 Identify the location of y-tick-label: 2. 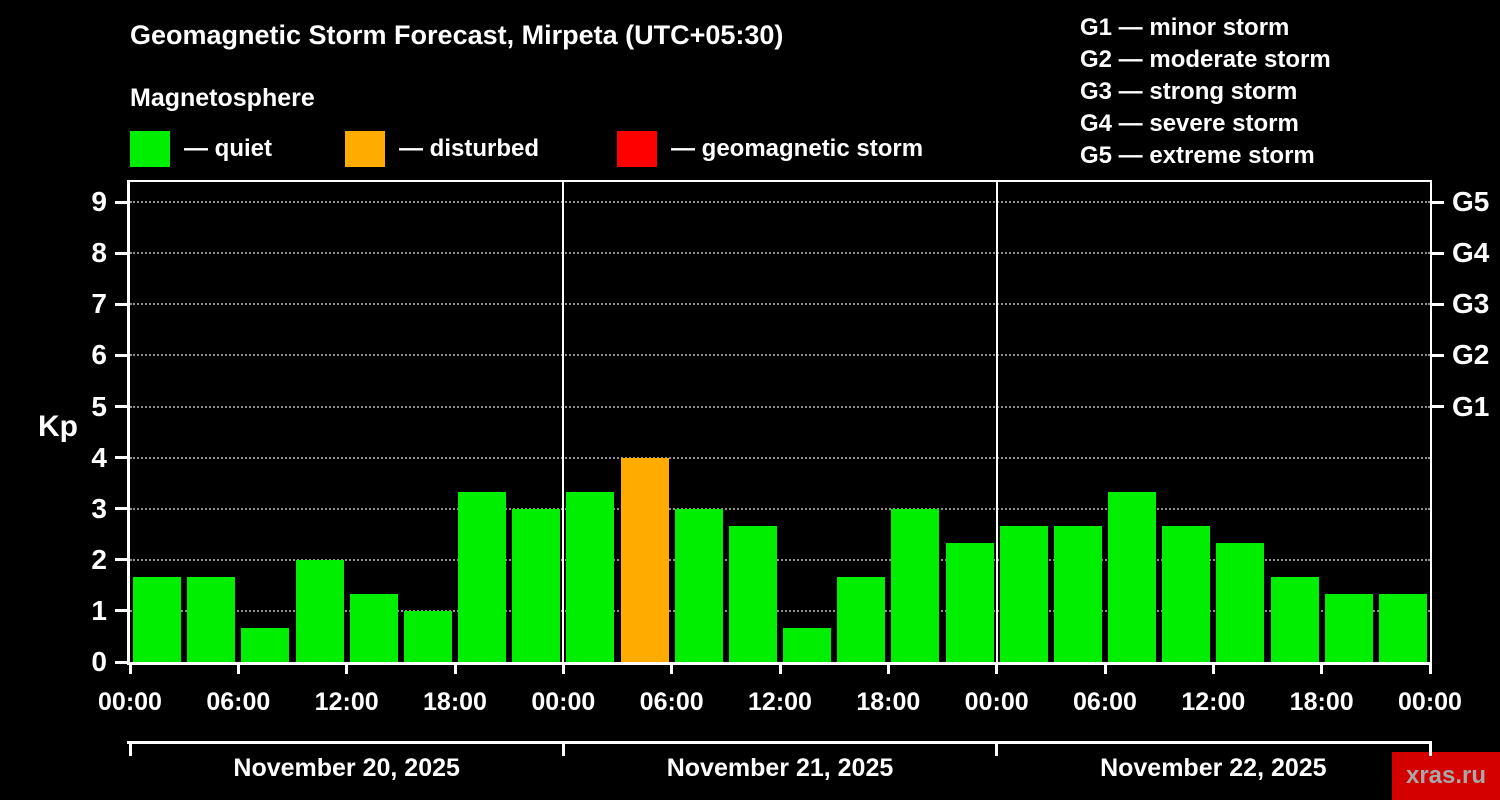
(99, 559).